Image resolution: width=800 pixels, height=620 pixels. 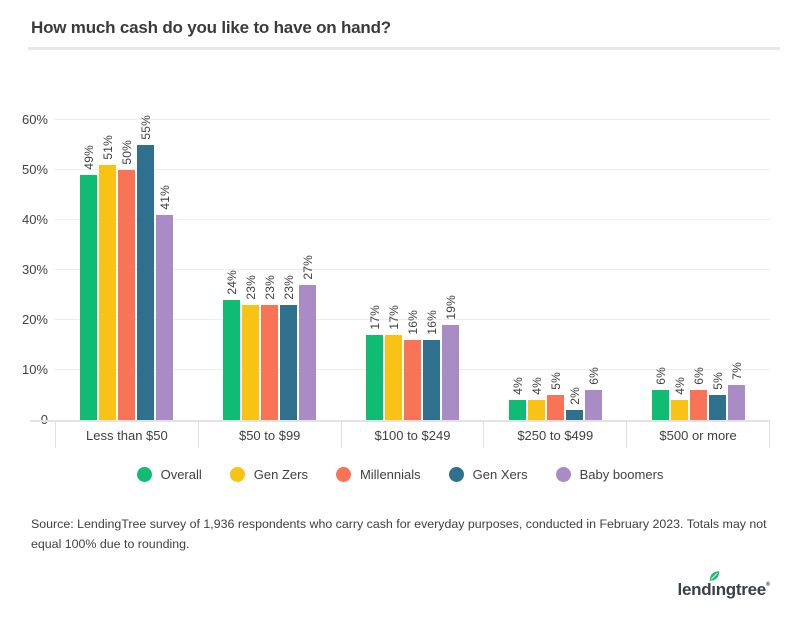 I want to click on bar-baby-boomers--50-to-99: 27%, so click(x=307, y=337).